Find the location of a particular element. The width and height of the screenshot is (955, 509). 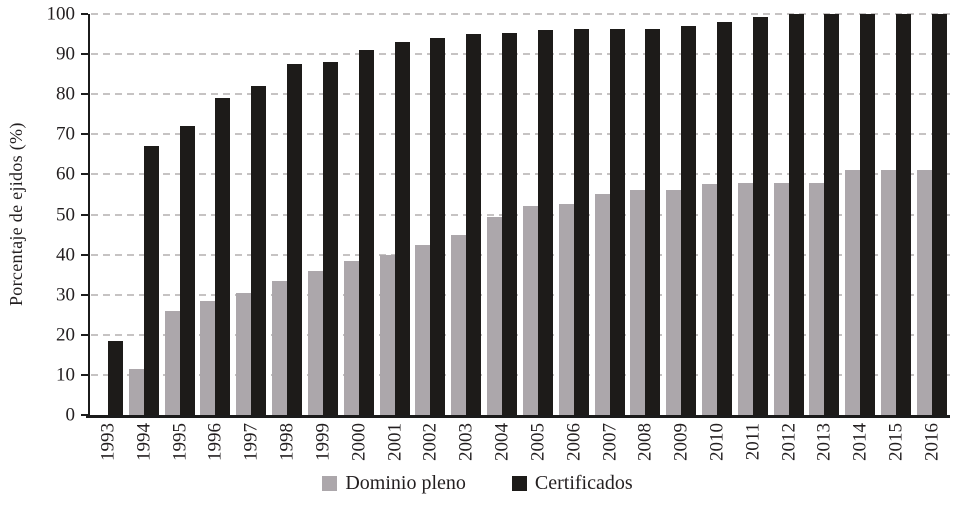

legend-item-certificados: Certificados is located at coordinates (572, 483).